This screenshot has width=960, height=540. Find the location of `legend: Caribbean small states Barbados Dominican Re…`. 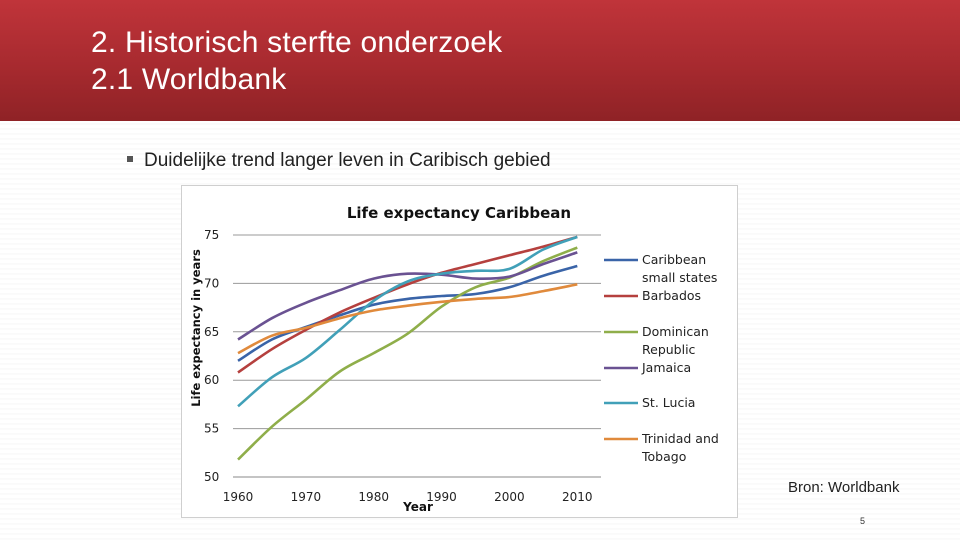

legend: Caribbean small states Barbados Dominican Re… is located at coordinates (661, 358).